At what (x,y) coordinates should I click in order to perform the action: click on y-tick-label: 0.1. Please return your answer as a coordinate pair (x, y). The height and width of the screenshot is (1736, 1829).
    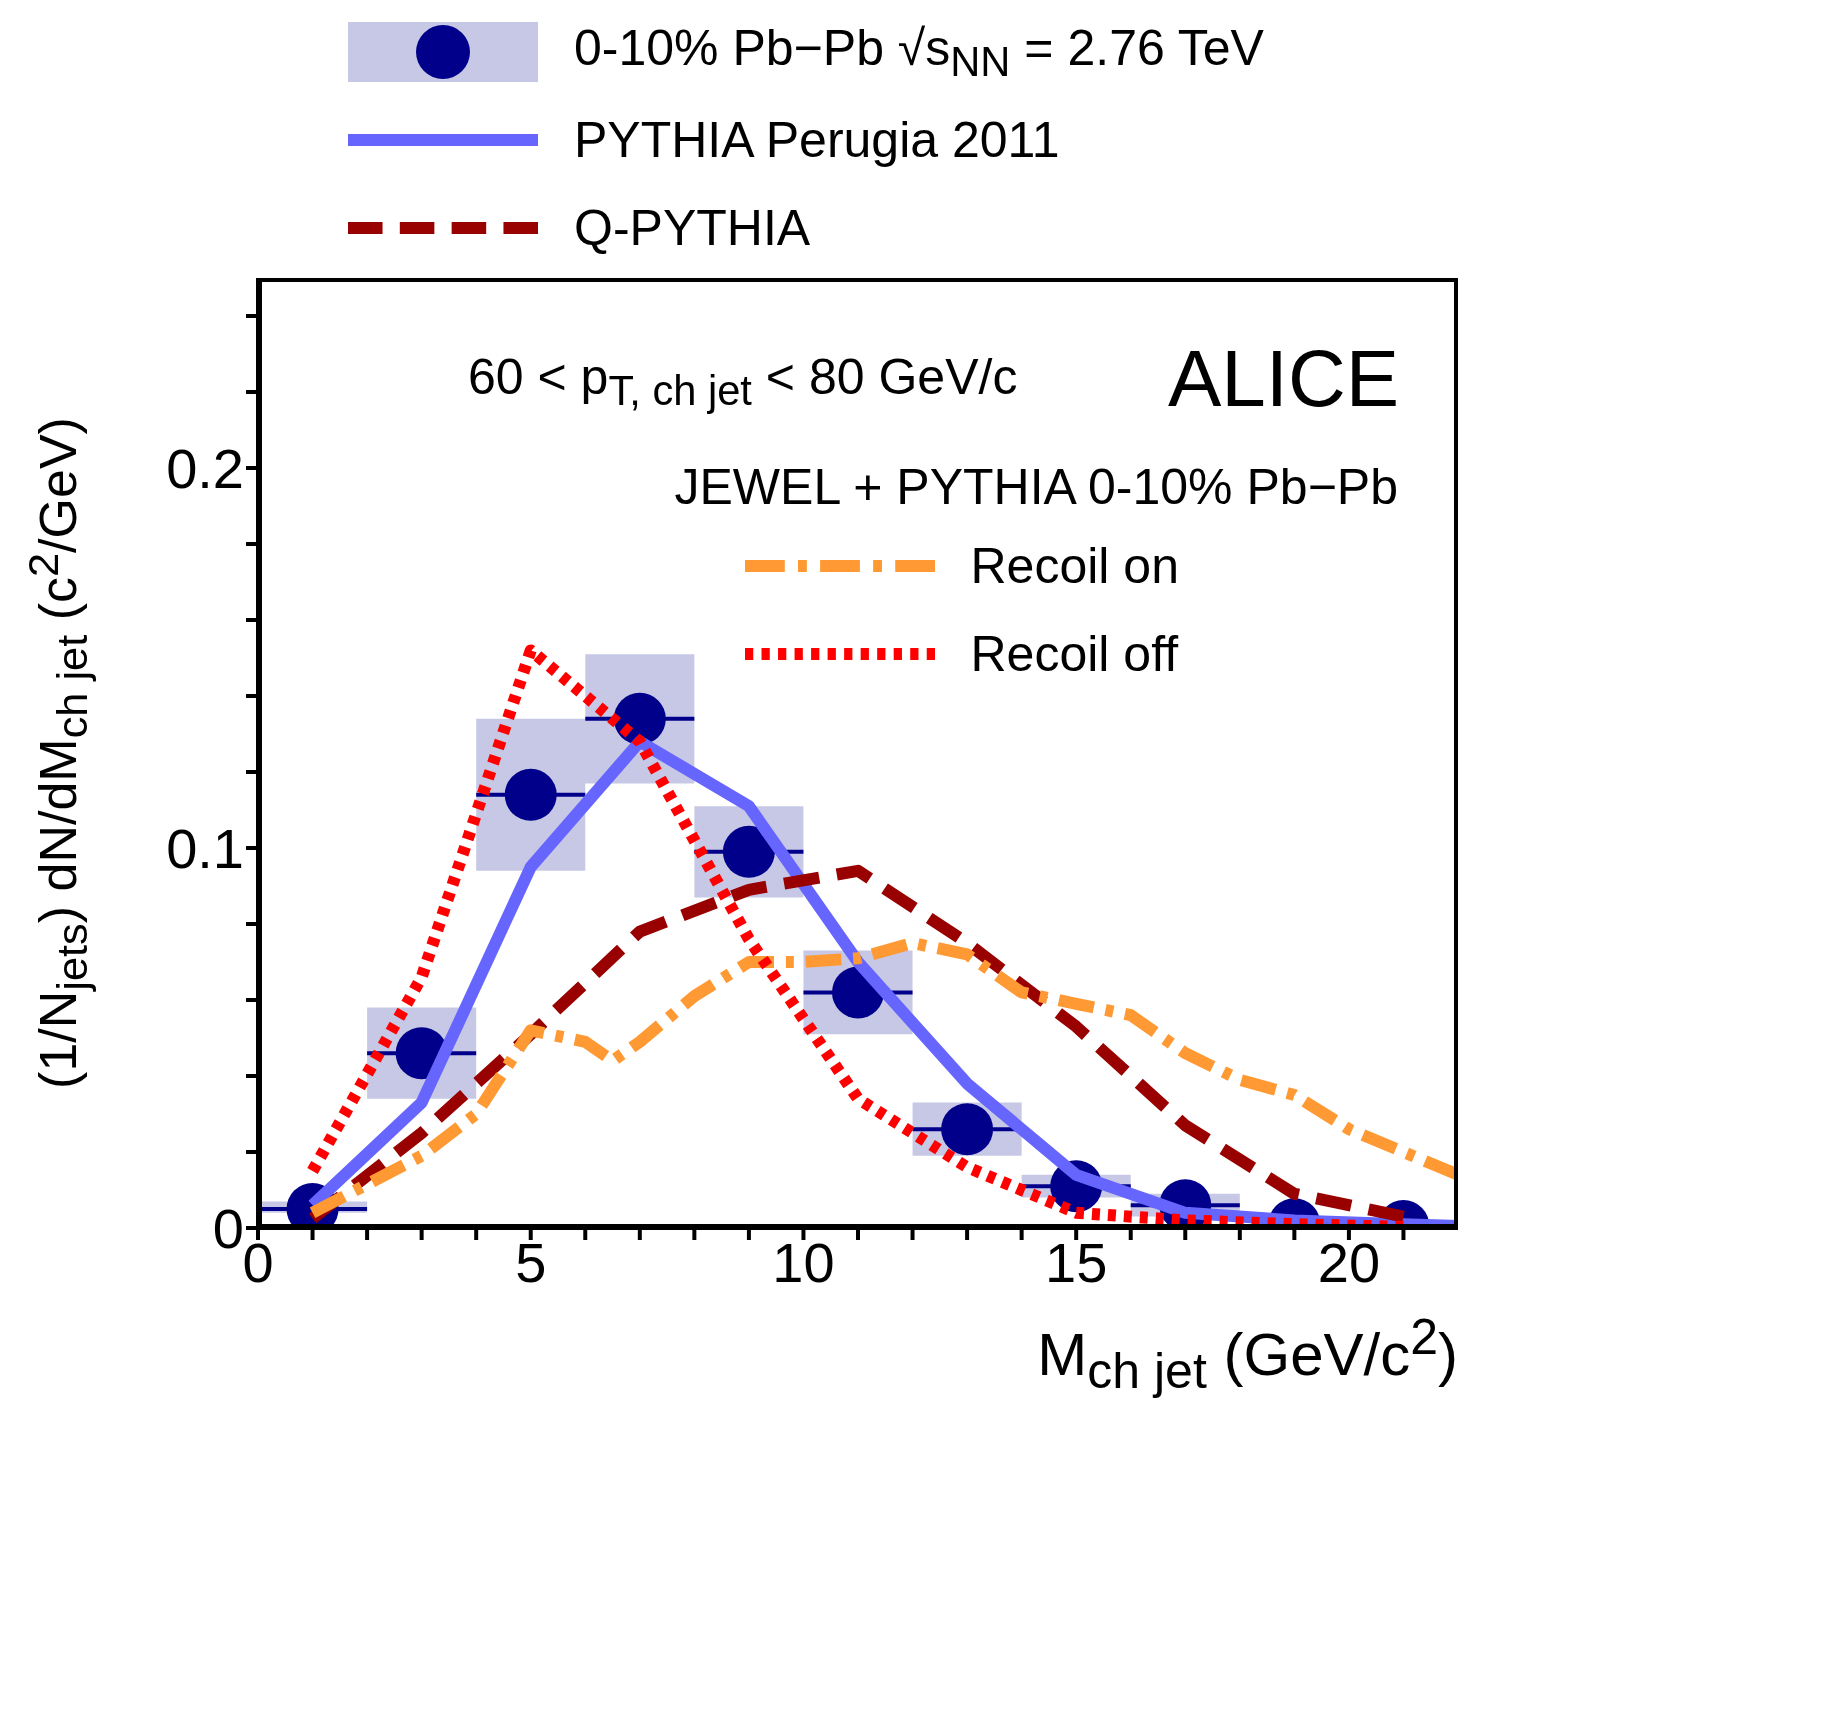
    Looking at the image, I should click on (205, 848).